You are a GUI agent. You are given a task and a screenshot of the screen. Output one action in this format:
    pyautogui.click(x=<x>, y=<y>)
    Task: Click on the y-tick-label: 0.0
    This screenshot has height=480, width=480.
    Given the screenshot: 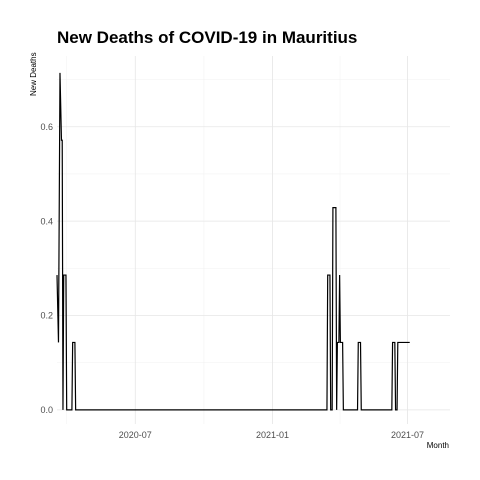 What is the action you would take?
    pyautogui.click(x=46, y=410)
    